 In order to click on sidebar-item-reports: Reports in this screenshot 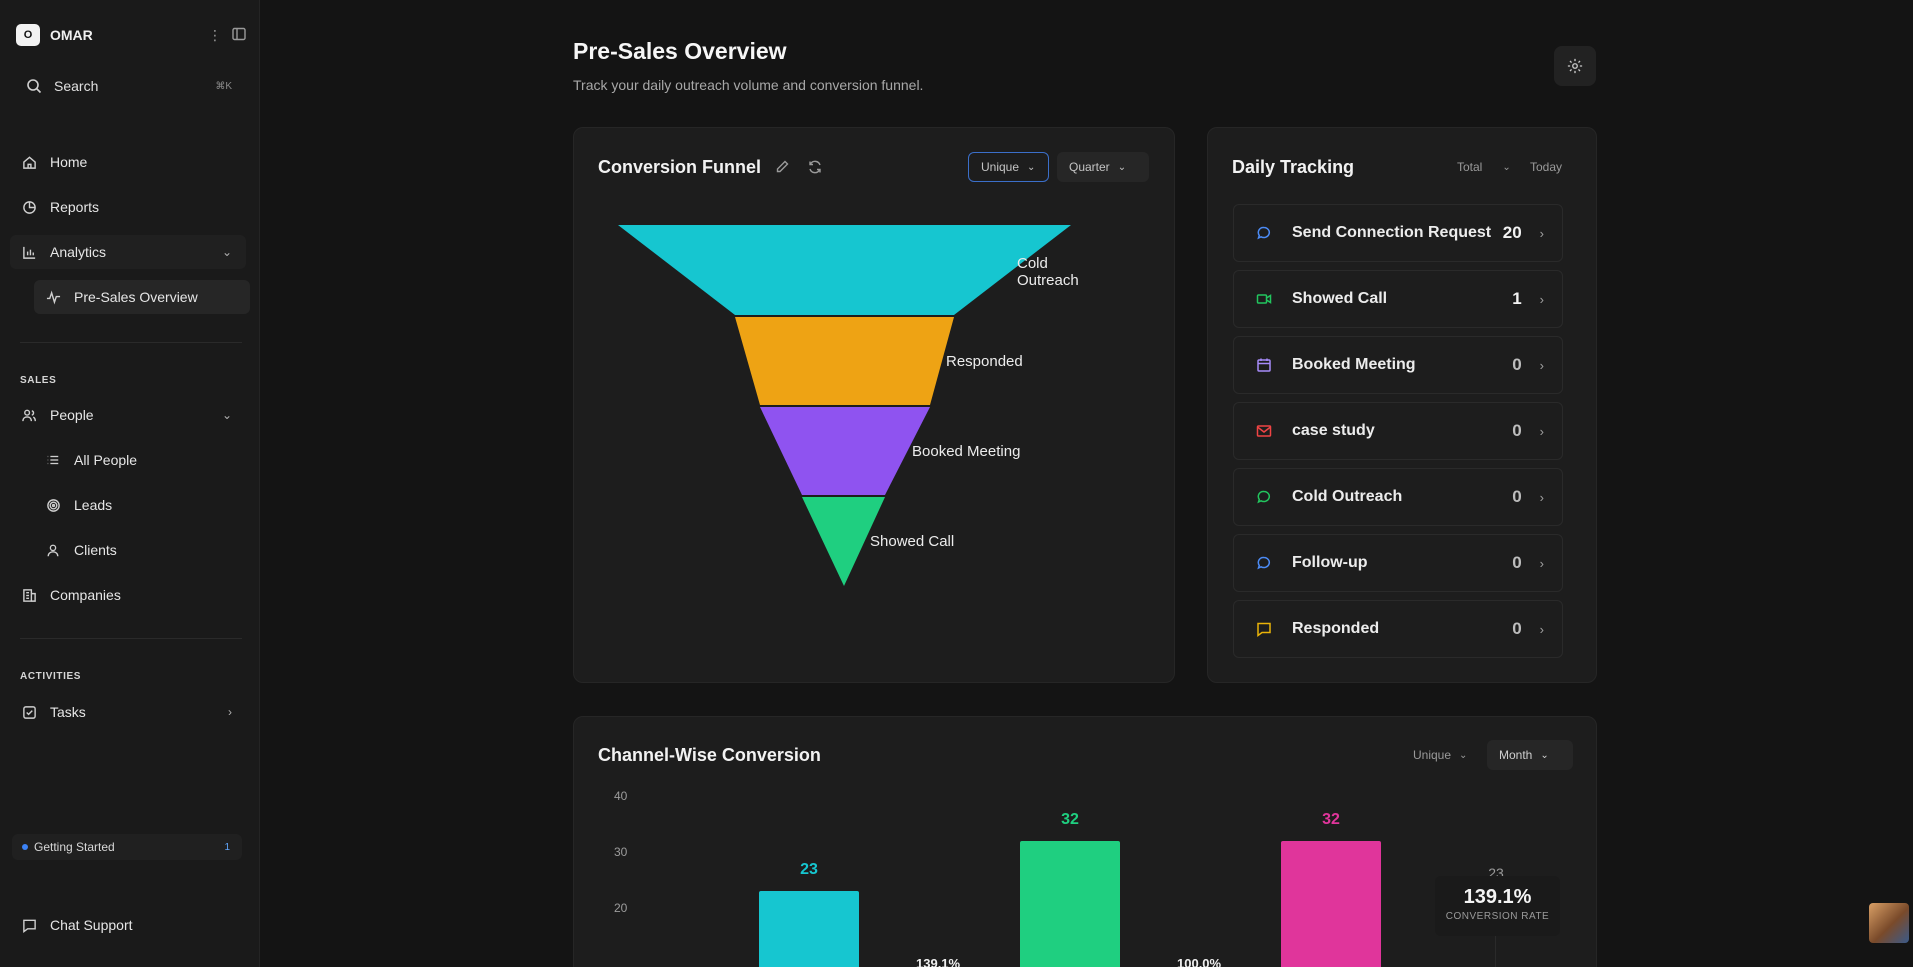, I will do `click(128, 207)`.